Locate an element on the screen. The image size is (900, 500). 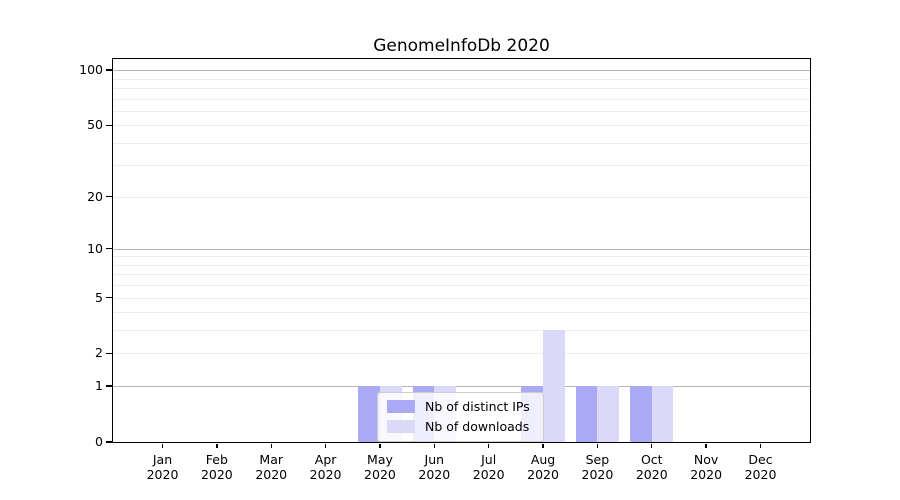
x-tick-label: Oct 2020 is located at coordinates (652, 467).